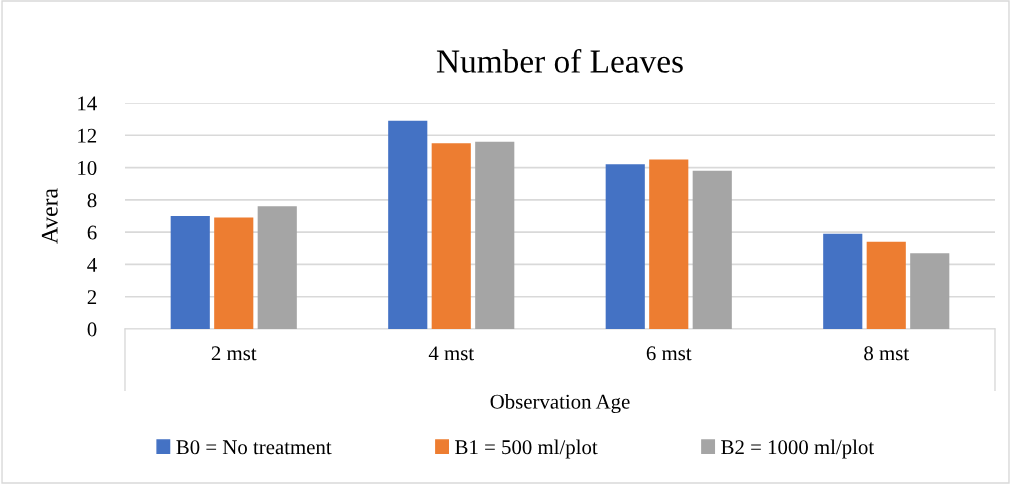  I want to click on y-tick-label: 2, so click(92, 297).